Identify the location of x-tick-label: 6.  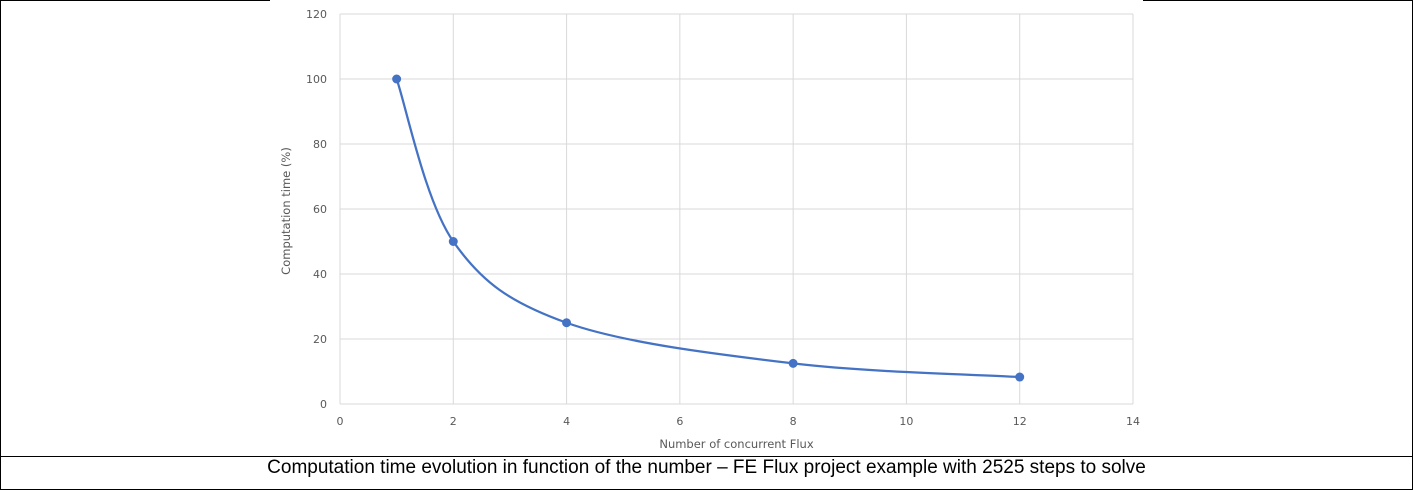
(679, 421).